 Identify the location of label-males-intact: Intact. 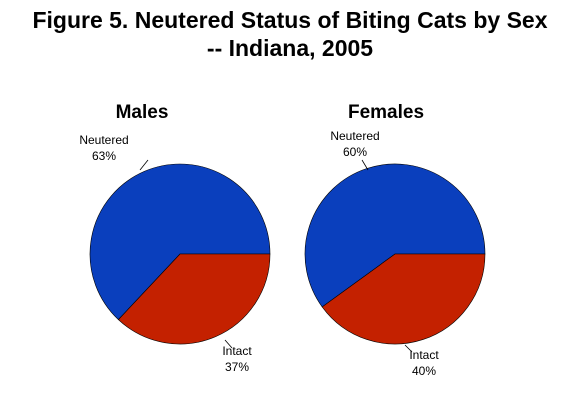
(237, 351).